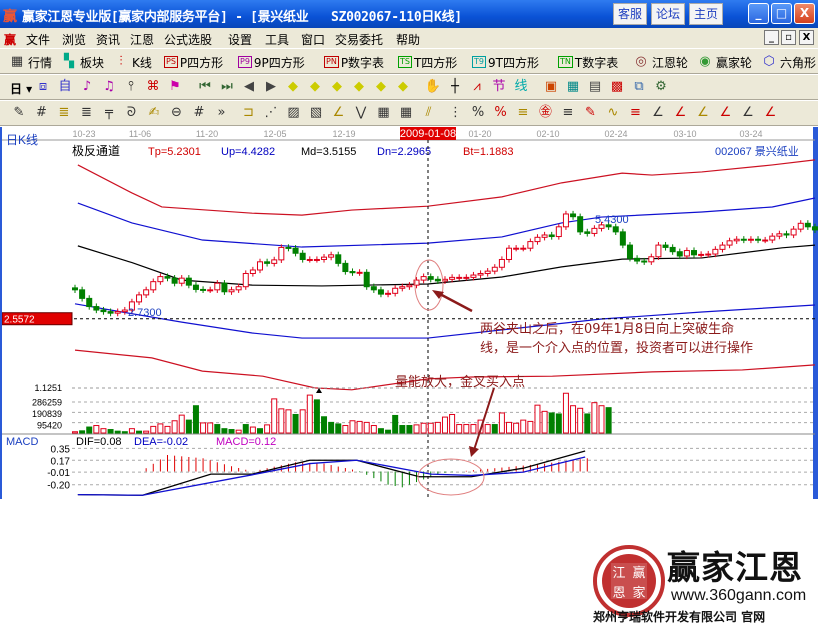 The height and width of the screenshot is (626, 818). What do you see at coordinates (359, 86) in the screenshot?
I see `star-diamond-icon: ◆` at bounding box center [359, 86].